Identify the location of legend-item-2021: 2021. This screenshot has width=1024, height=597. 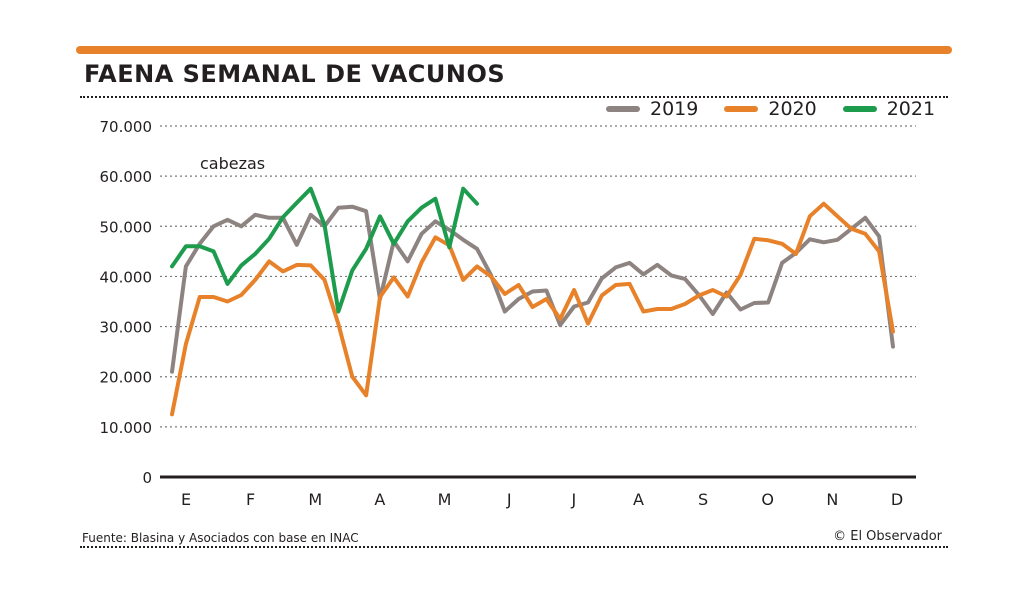
(889, 109).